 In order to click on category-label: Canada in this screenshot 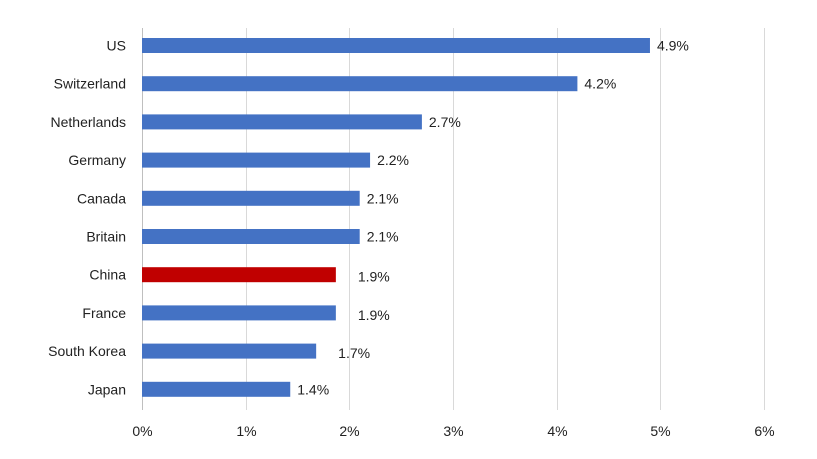, I will do `click(101, 198)`.